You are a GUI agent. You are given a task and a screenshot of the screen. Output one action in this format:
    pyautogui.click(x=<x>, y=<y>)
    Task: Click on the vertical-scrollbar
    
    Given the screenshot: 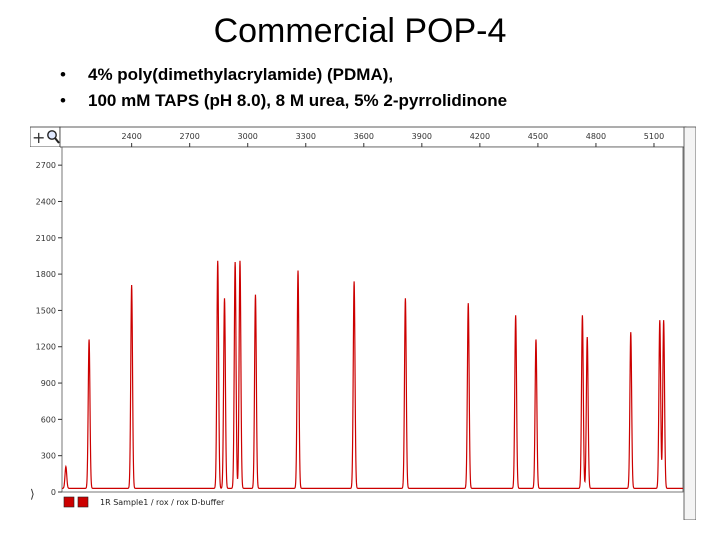 What is the action you would take?
    pyautogui.click(x=689, y=323)
    